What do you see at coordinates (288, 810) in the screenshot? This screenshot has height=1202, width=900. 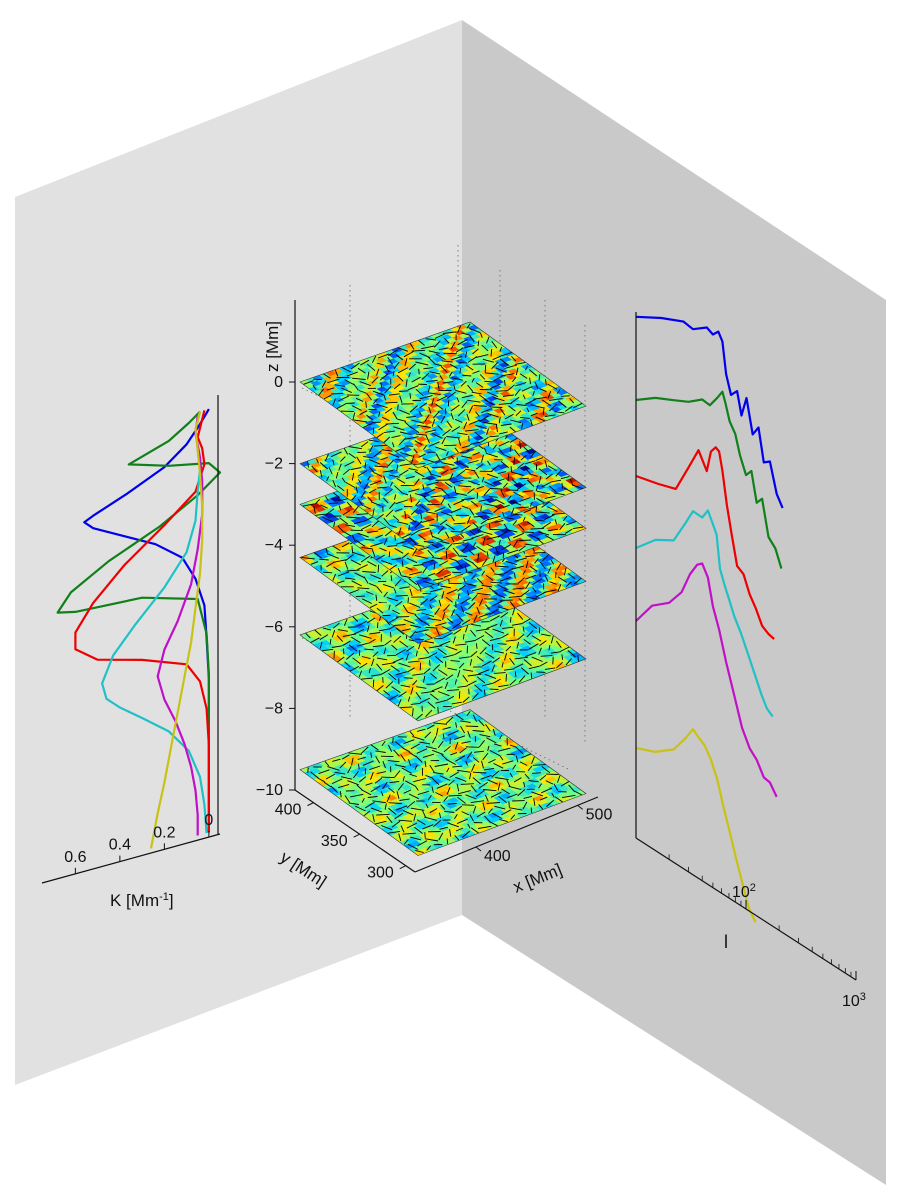 I see `center-y-tick-label: 400` at bounding box center [288, 810].